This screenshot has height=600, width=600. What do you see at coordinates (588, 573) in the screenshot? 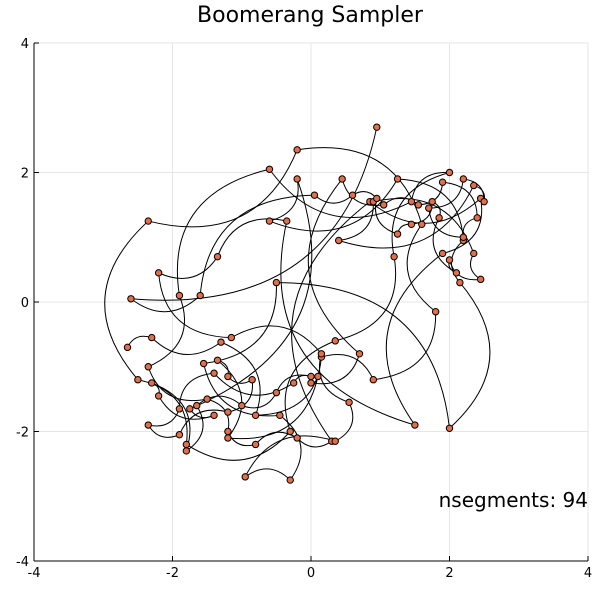
I see `x-tick-label: 4` at bounding box center [588, 573].